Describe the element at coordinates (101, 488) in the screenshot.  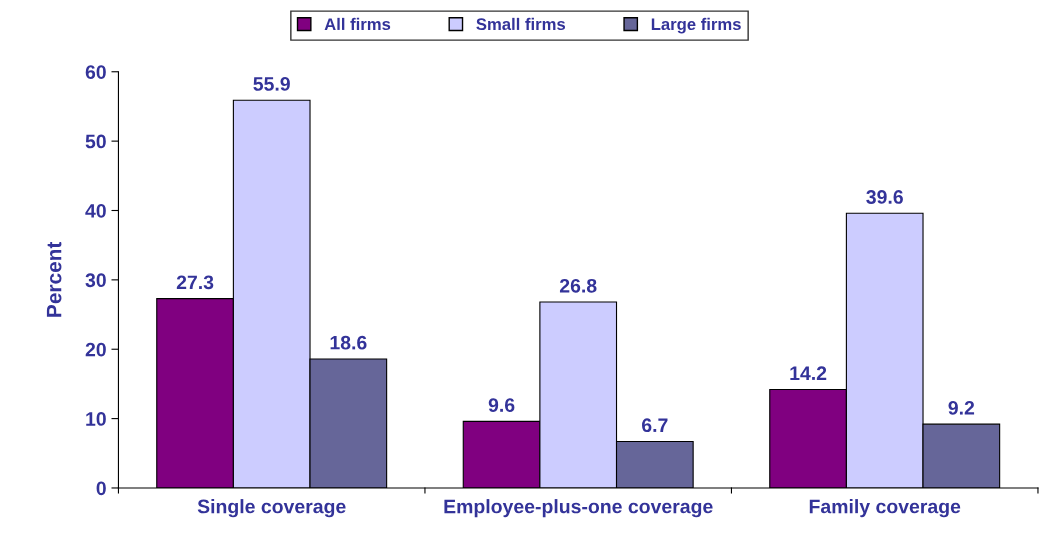
I see `y-tick-label: 0` at that location.